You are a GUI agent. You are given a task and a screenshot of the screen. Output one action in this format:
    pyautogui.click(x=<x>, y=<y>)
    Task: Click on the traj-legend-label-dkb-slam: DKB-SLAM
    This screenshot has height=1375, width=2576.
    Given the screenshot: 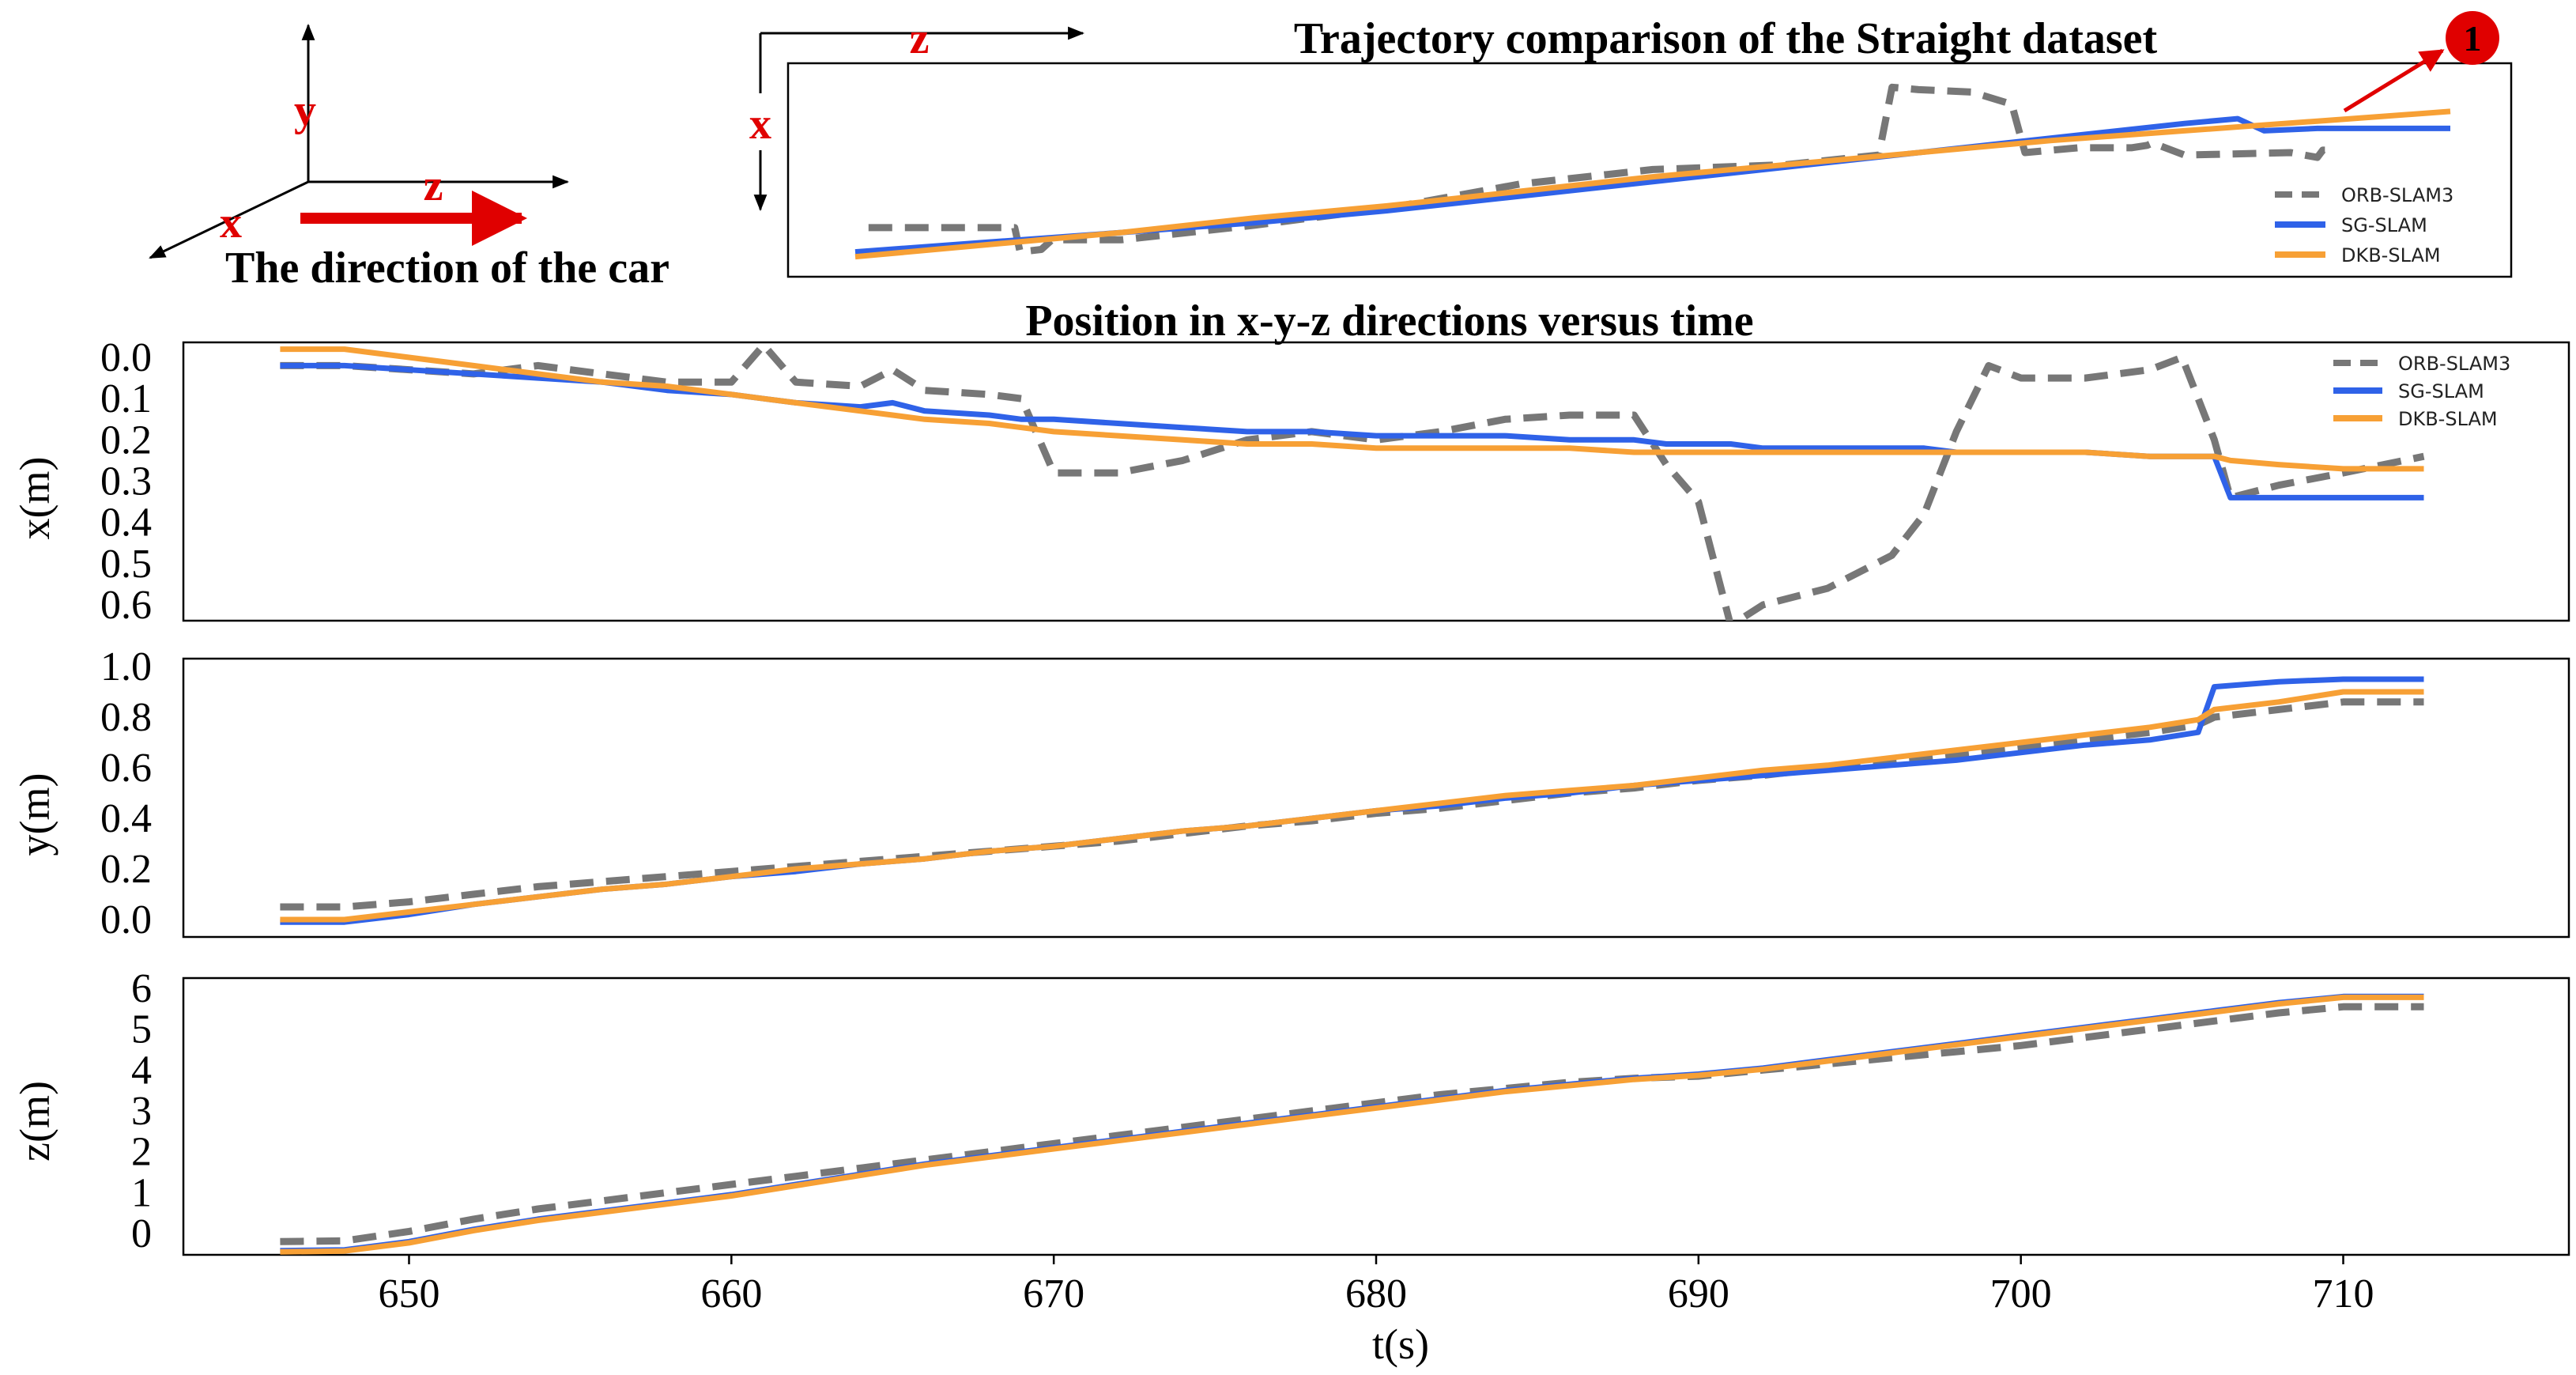 What is the action you would take?
    pyautogui.click(x=2391, y=255)
    